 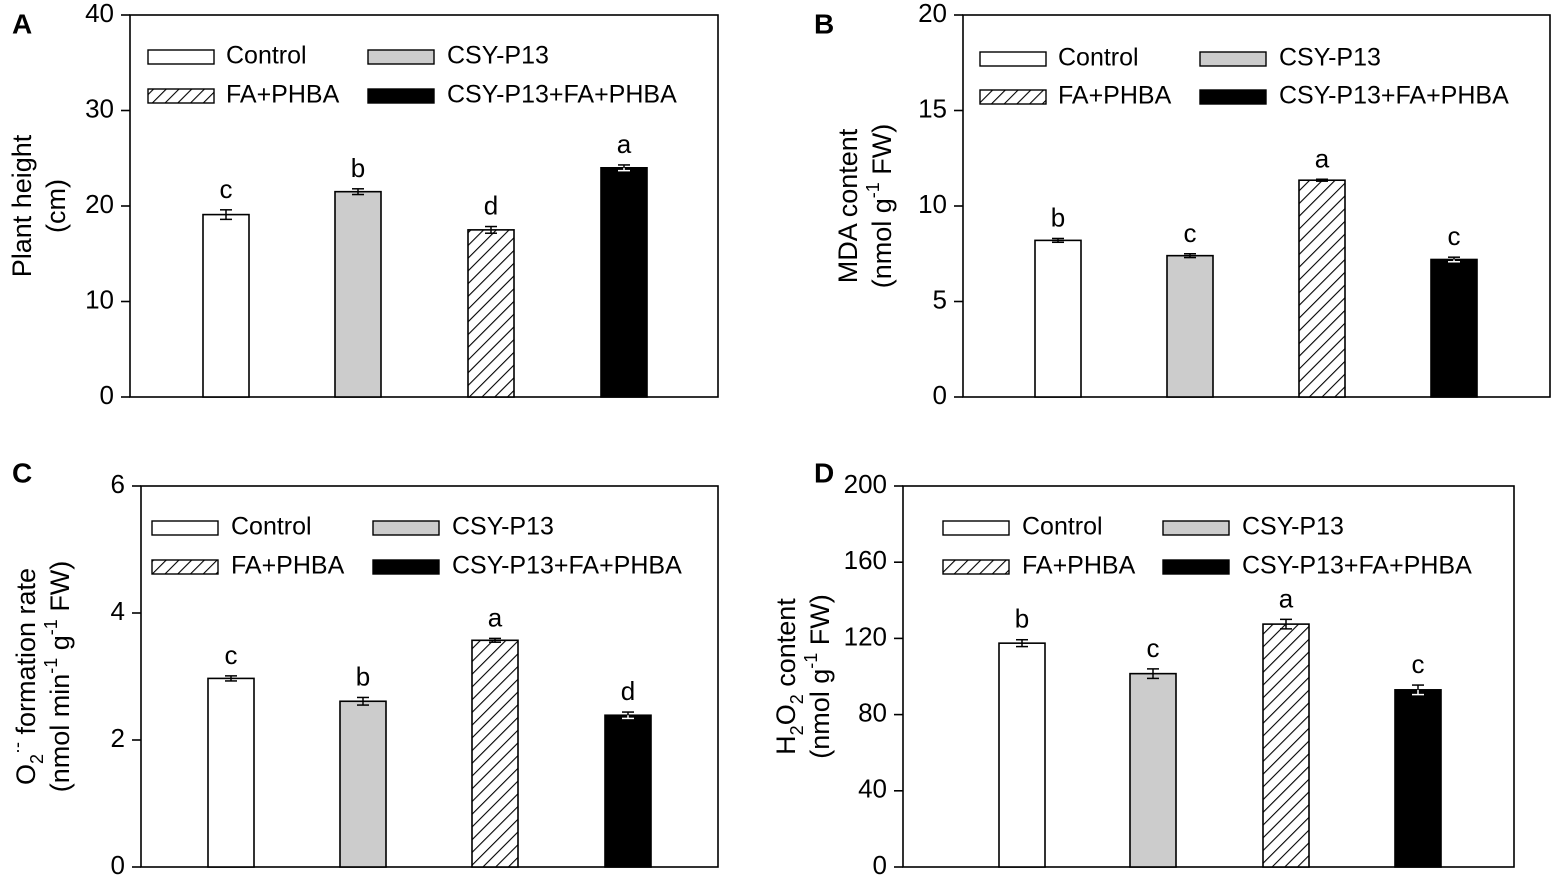 What do you see at coordinates (56, 206) in the screenshot?
I see `y-axis-units: (cm)` at bounding box center [56, 206].